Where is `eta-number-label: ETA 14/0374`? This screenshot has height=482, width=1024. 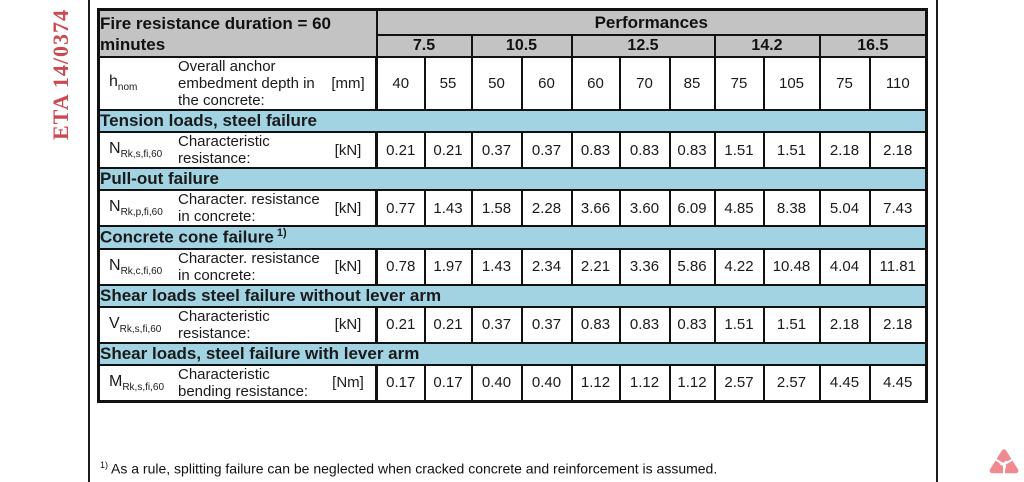
eta-number-label: ETA 14/0374 is located at coordinates (60, 74).